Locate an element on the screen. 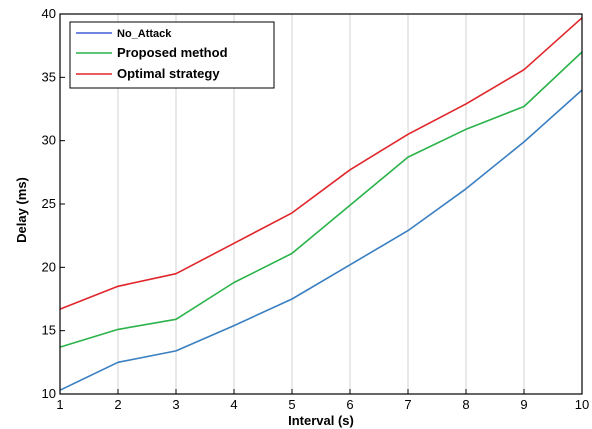 The image size is (592, 429). legend-label-optimal-strategy: Optimal strategy is located at coordinates (168, 73).